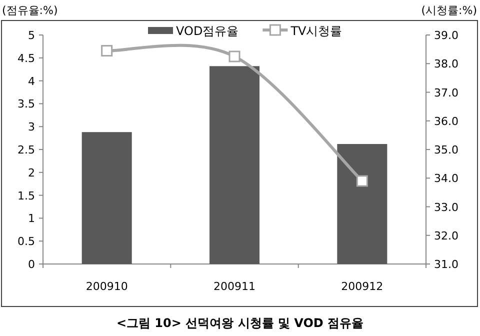 The height and width of the screenshot is (336, 480). What do you see at coordinates (31, 219) in the screenshot?
I see `y-tick-label: 1` at bounding box center [31, 219].